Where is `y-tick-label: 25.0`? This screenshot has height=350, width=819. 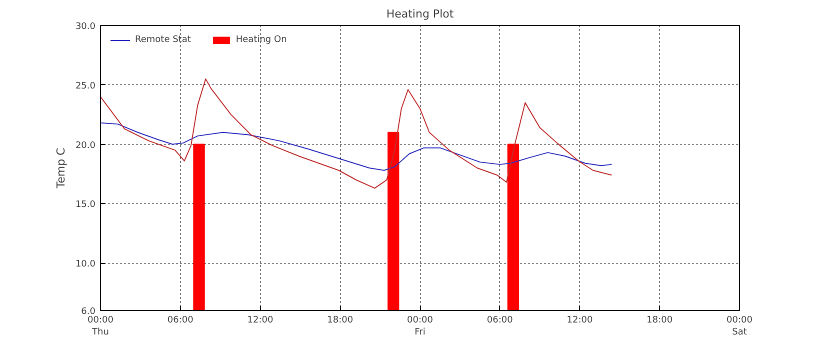 y-tick-label: 25.0 is located at coordinates (85, 86).